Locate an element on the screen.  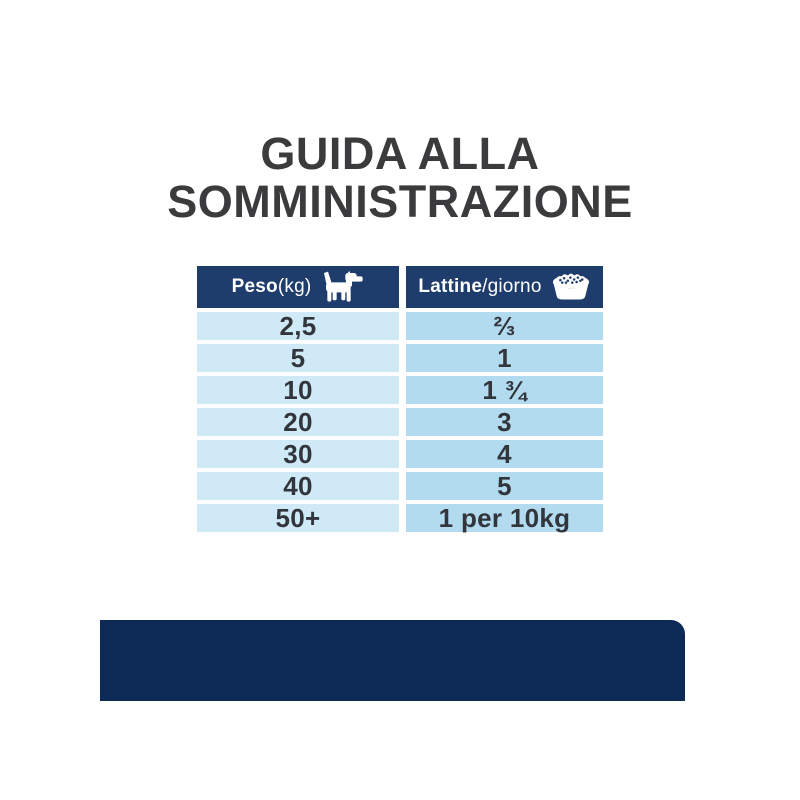
peso-cell: 40 is located at coordinates (298, 486).